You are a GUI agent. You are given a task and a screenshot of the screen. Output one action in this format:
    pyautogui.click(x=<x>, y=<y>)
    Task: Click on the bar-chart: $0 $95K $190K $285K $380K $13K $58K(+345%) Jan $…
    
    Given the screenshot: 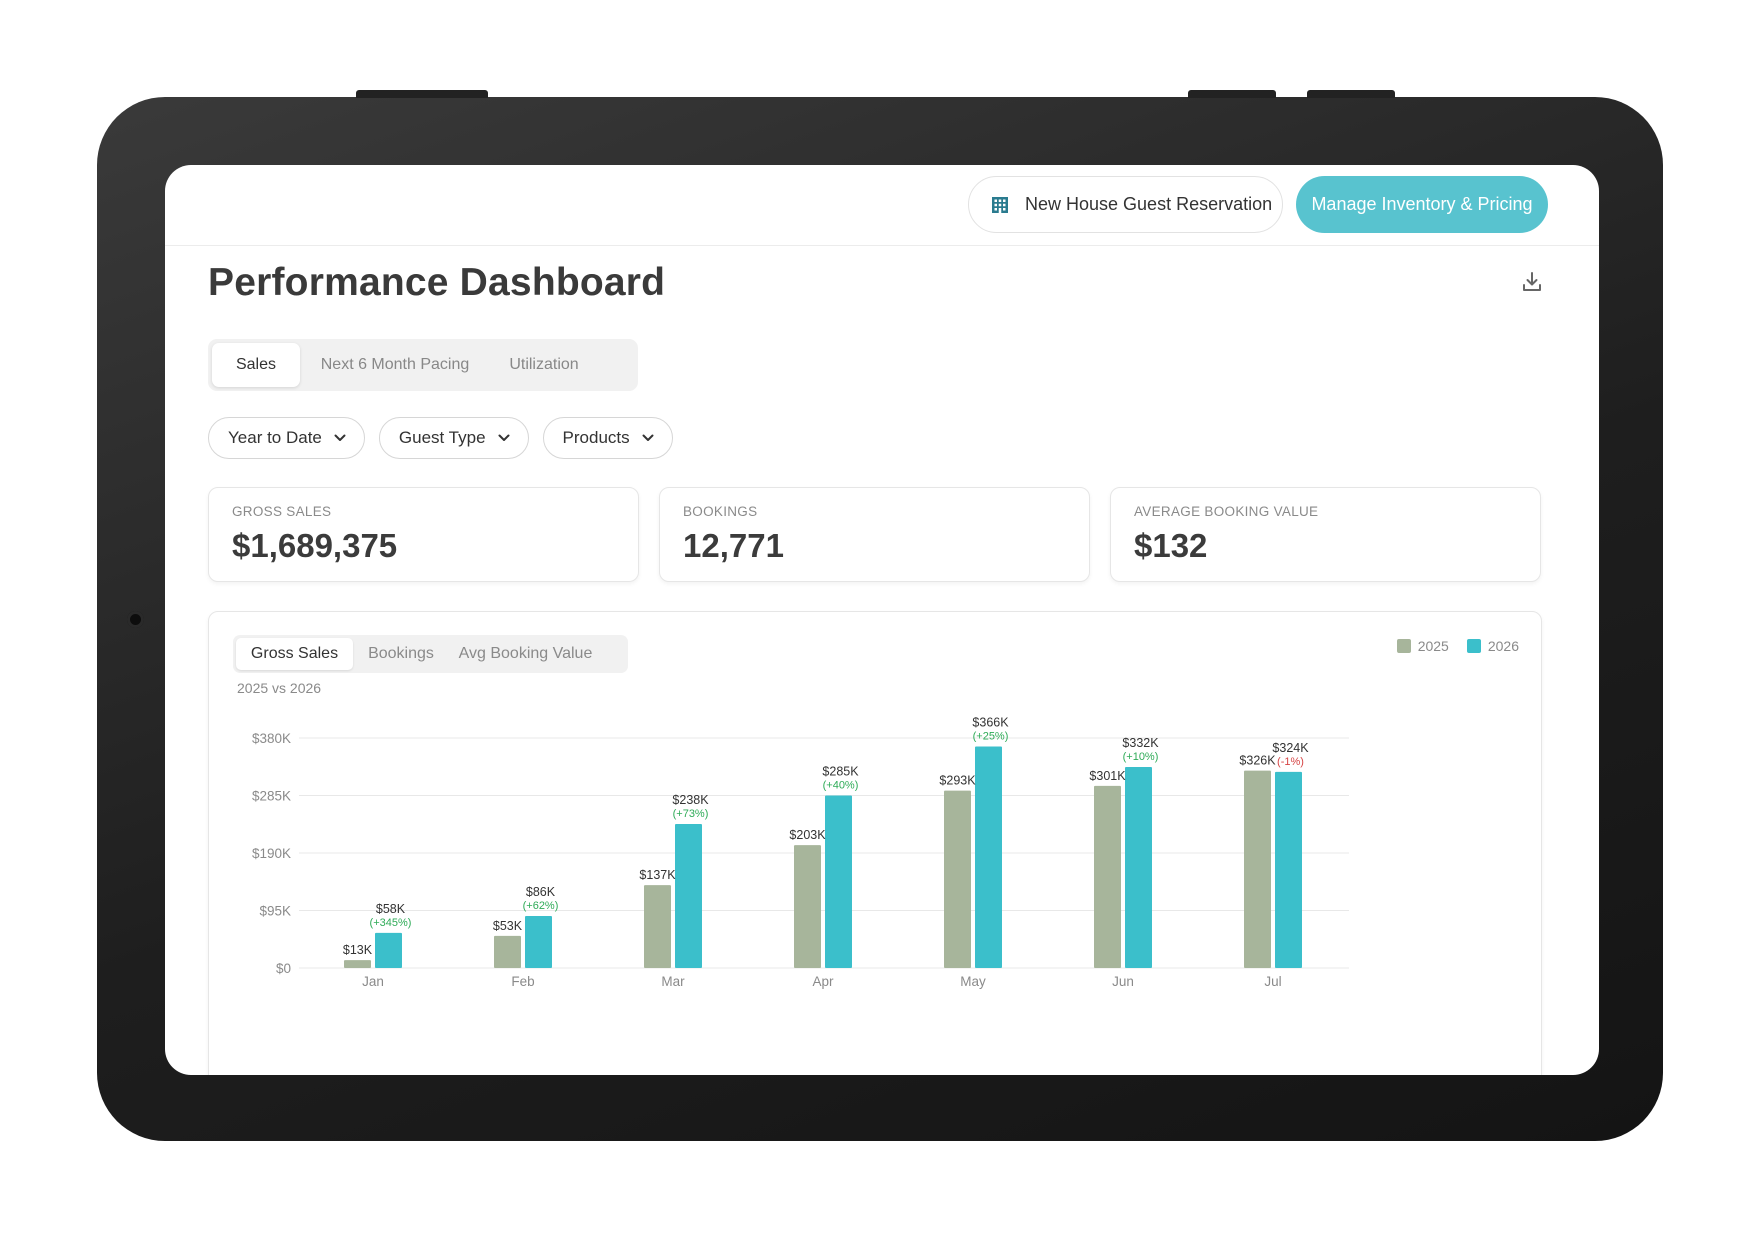 What is the action you would take?
    pyautogui.click(x=800, y=852)
    